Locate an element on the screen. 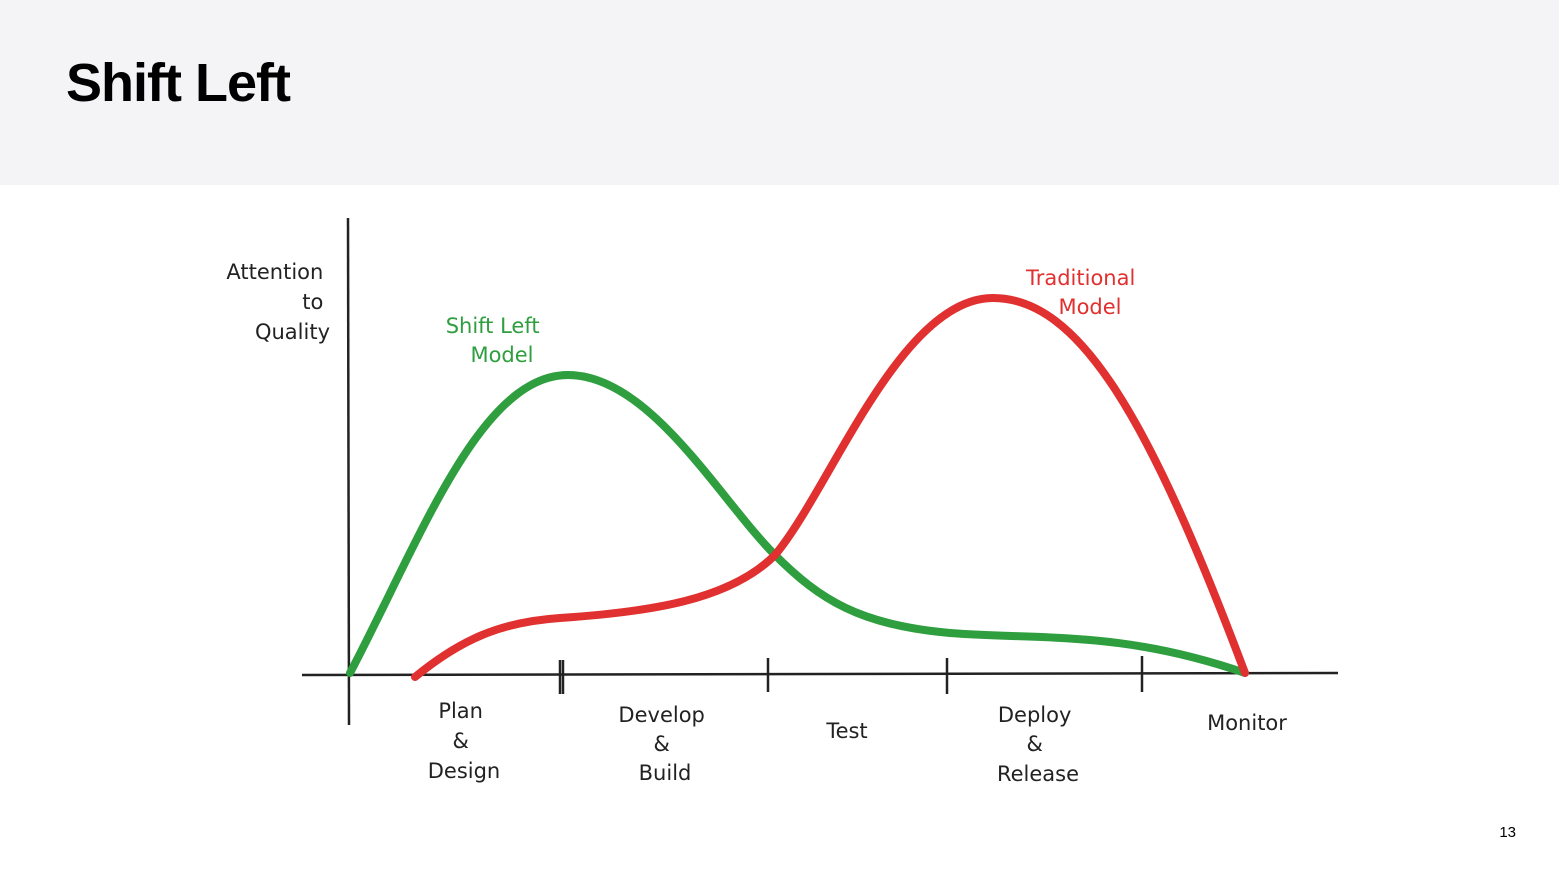 This screenshot has height=878, width=1559. slide-title: Shift Left is located at coordinates (178, 83).